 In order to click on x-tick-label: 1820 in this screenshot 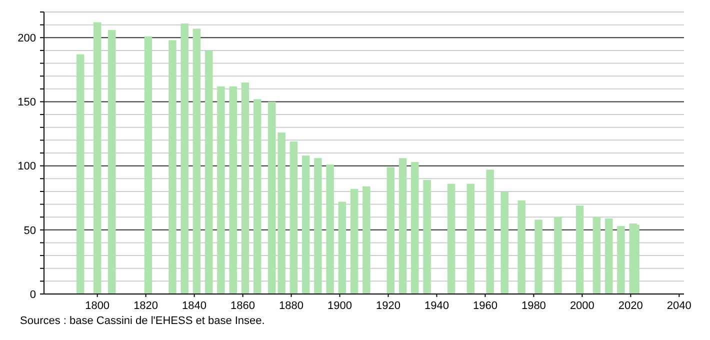, I will do `click(146, 306)`.